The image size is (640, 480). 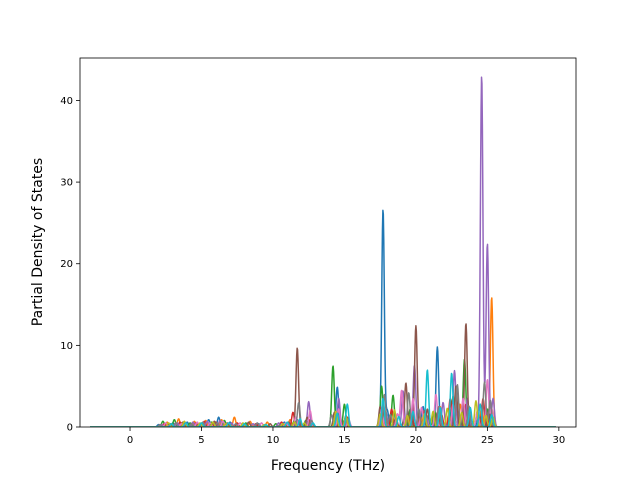 I want to click on x-tick-label: 25, so click(x=487, y=440).